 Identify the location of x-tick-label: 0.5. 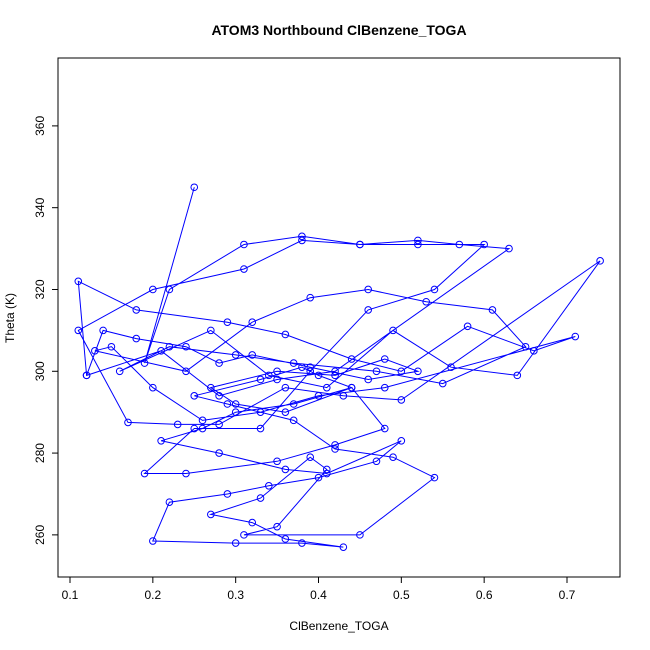
(401, 595).